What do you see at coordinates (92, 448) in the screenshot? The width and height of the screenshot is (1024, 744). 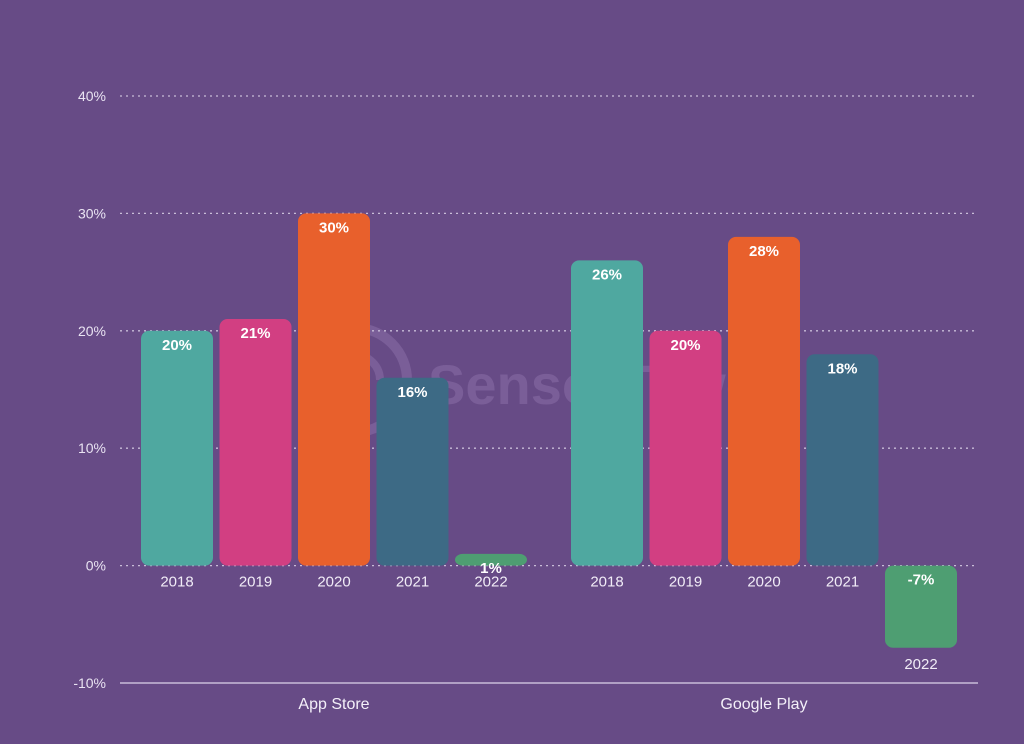 I see `y-tick-label: 10%` at bounding box center [92, 448].